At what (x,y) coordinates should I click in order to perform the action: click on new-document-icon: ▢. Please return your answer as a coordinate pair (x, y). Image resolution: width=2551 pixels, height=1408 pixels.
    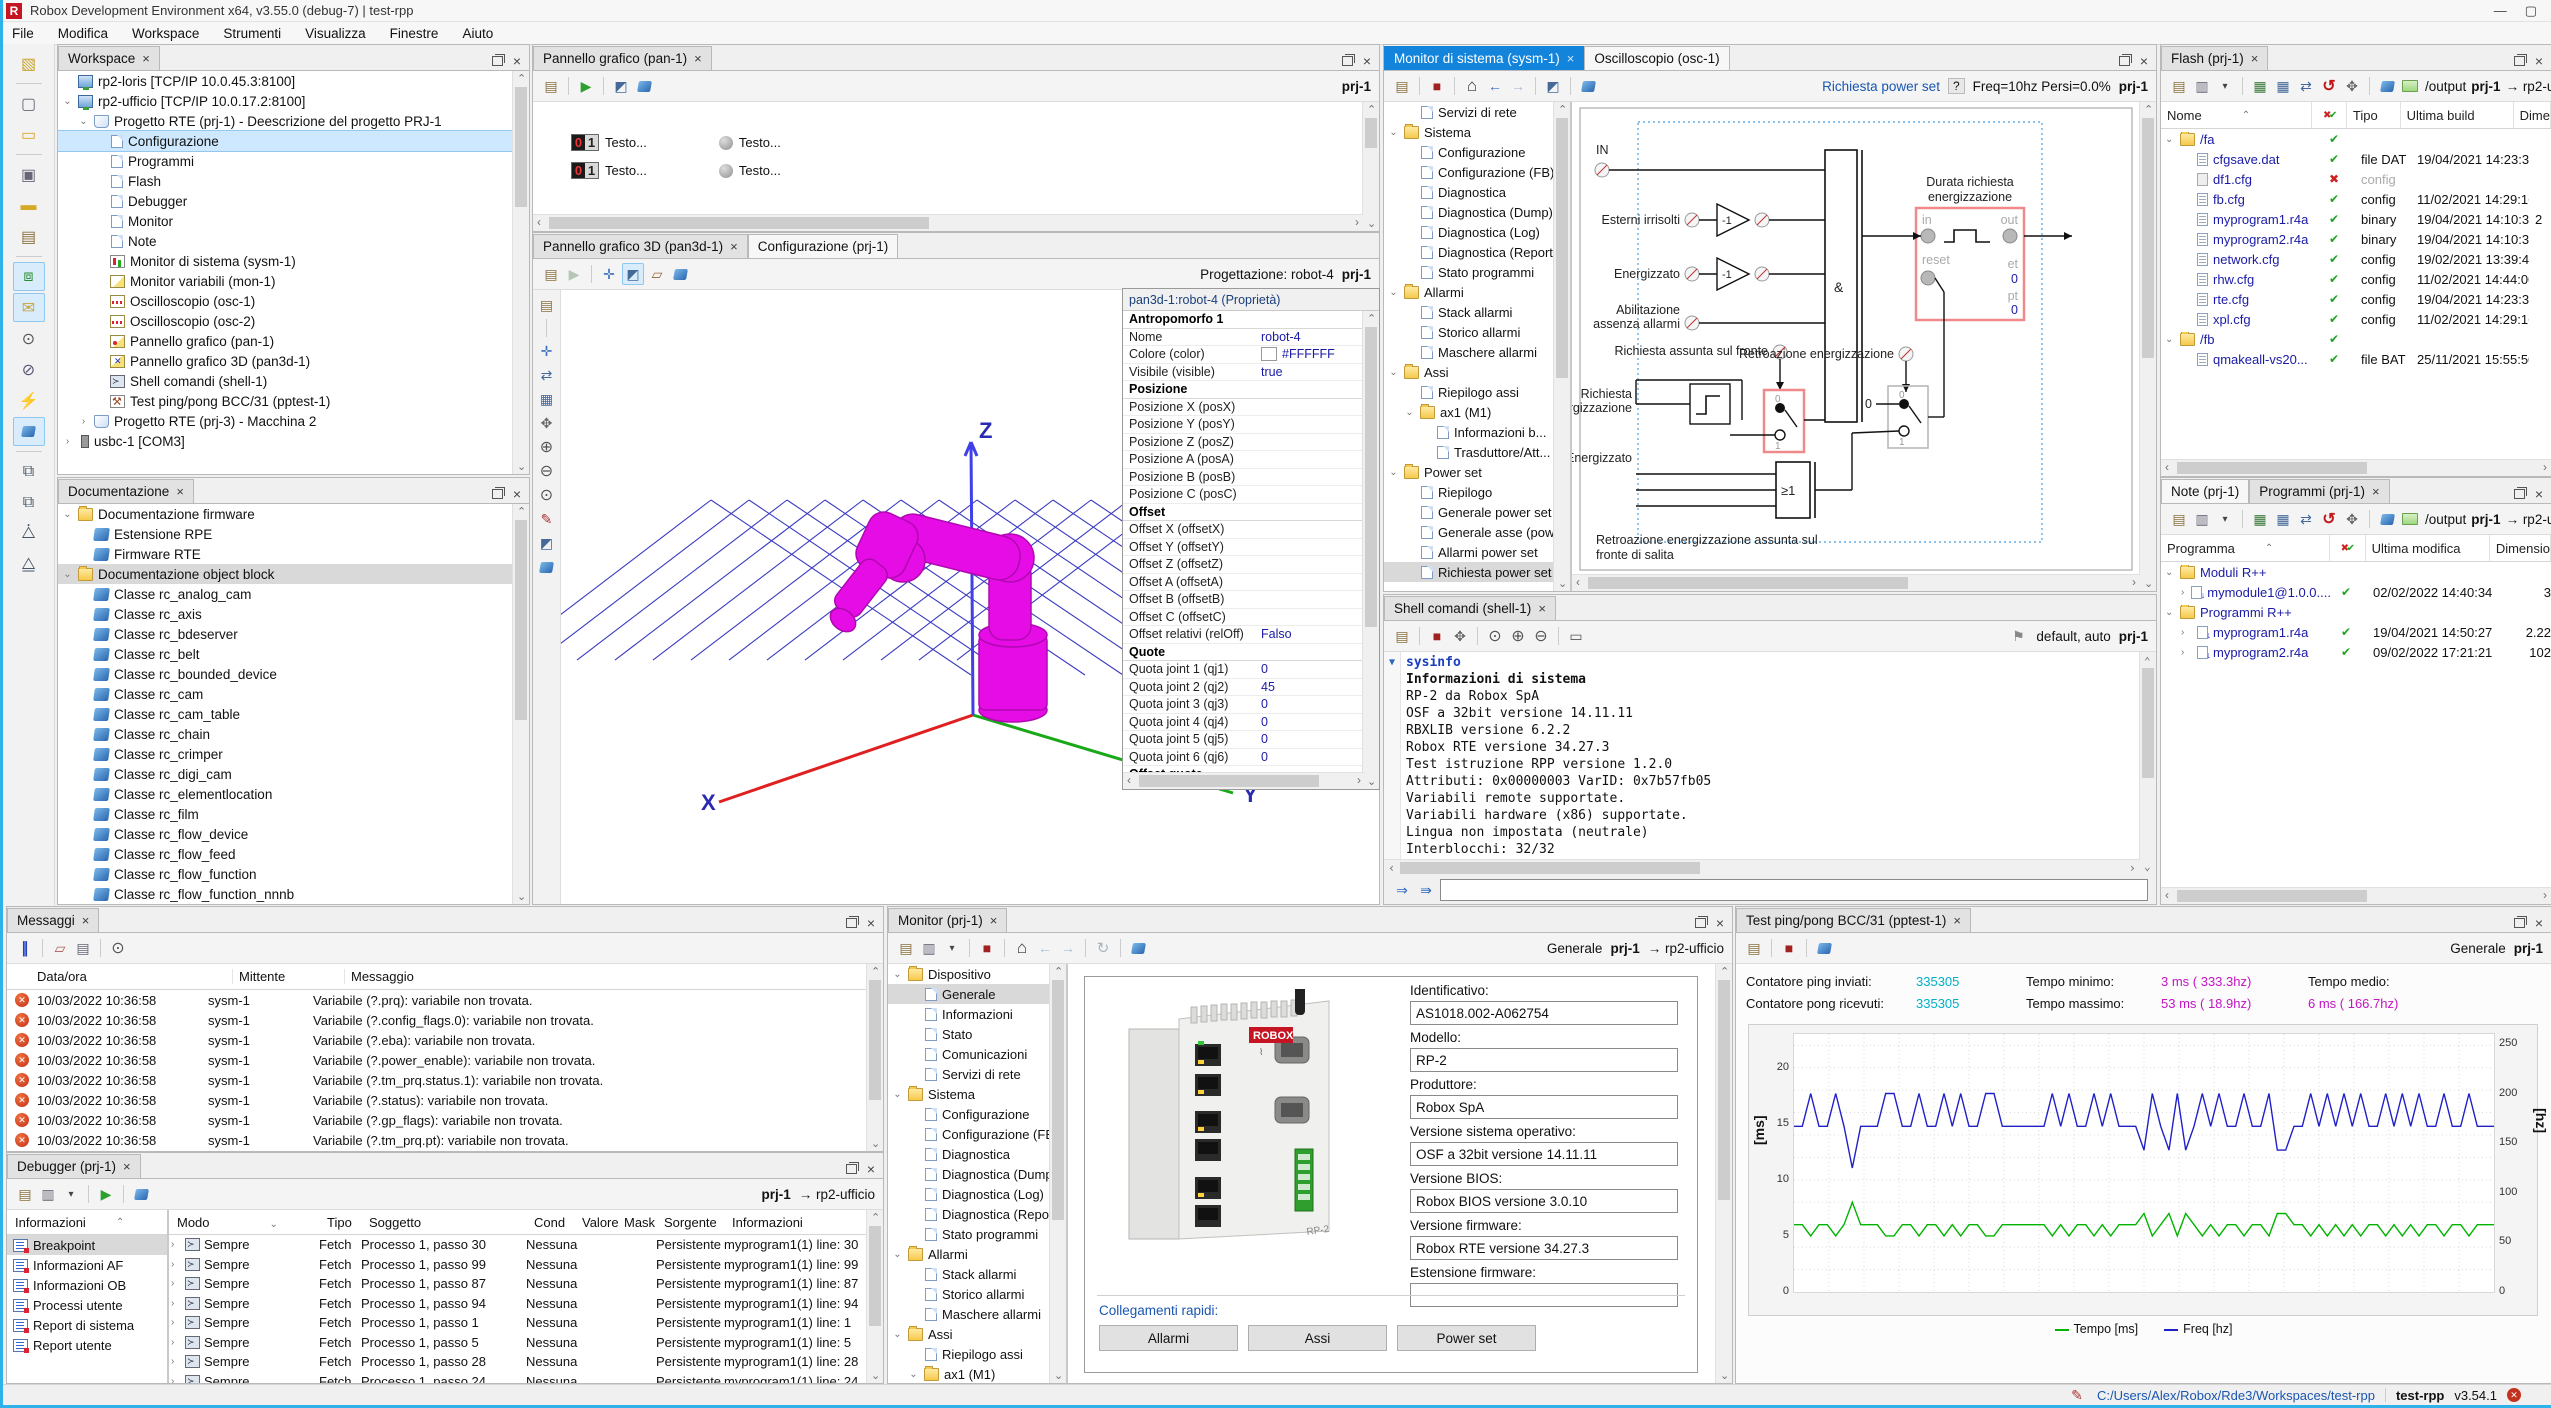
    Looking at the image, I should click on (28, 104).